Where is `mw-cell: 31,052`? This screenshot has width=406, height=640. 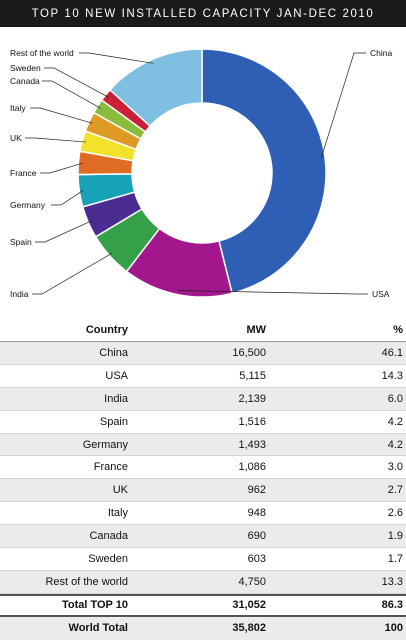
mw-cell: 31,052 is located at coordinates (249, 605).